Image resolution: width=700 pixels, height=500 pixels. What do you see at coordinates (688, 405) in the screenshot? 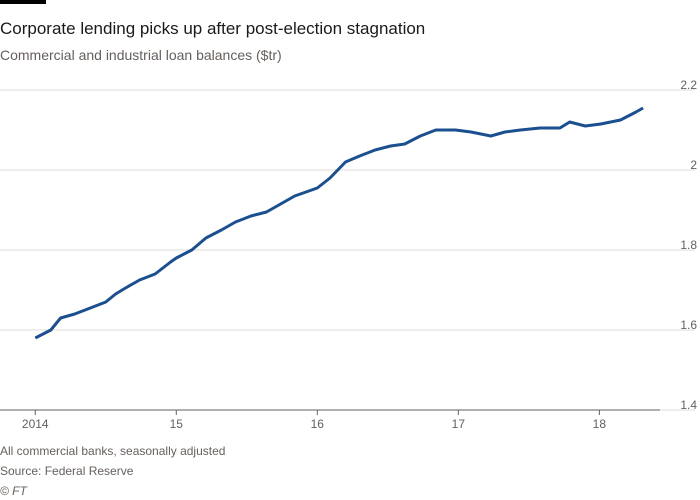
I see `y-tick-label: 1.4` at bounding box center [688, 405].